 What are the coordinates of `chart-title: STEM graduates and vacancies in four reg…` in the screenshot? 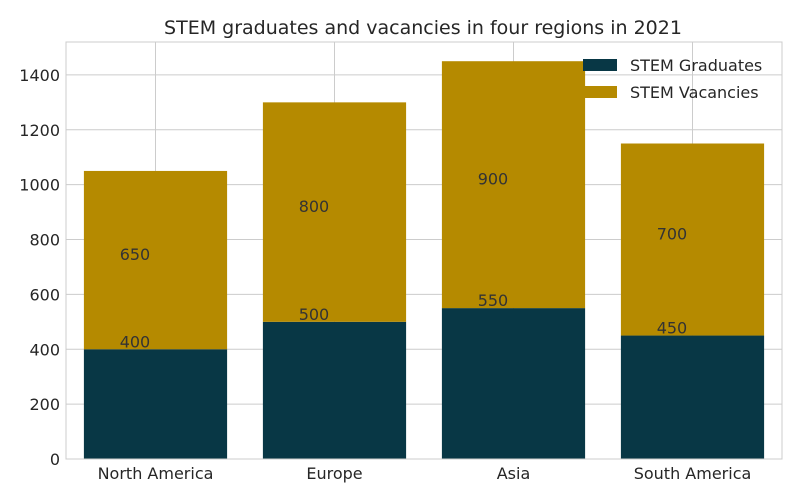 It's located at (423, 28).